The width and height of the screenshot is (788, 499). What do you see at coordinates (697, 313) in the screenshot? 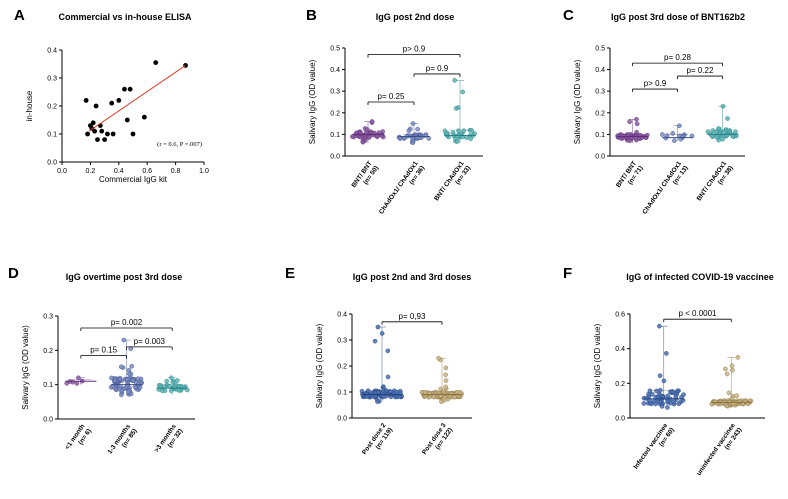
I see `p-value-label: p < 0.0001` at bounding box center [697, 313].